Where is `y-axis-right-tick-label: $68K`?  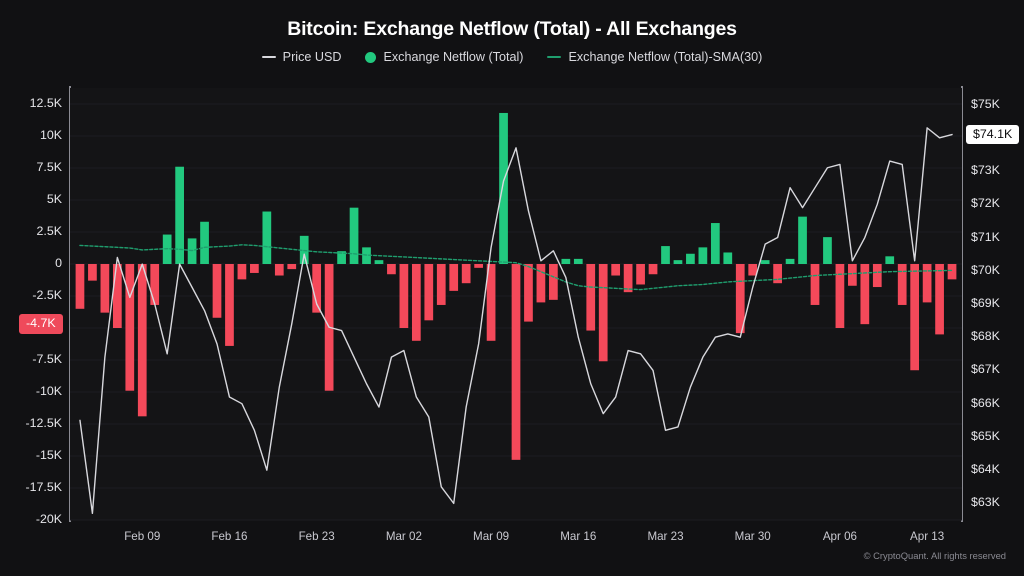
y-axis-right-tick-label: $68K is located at coordinates (985, 336).